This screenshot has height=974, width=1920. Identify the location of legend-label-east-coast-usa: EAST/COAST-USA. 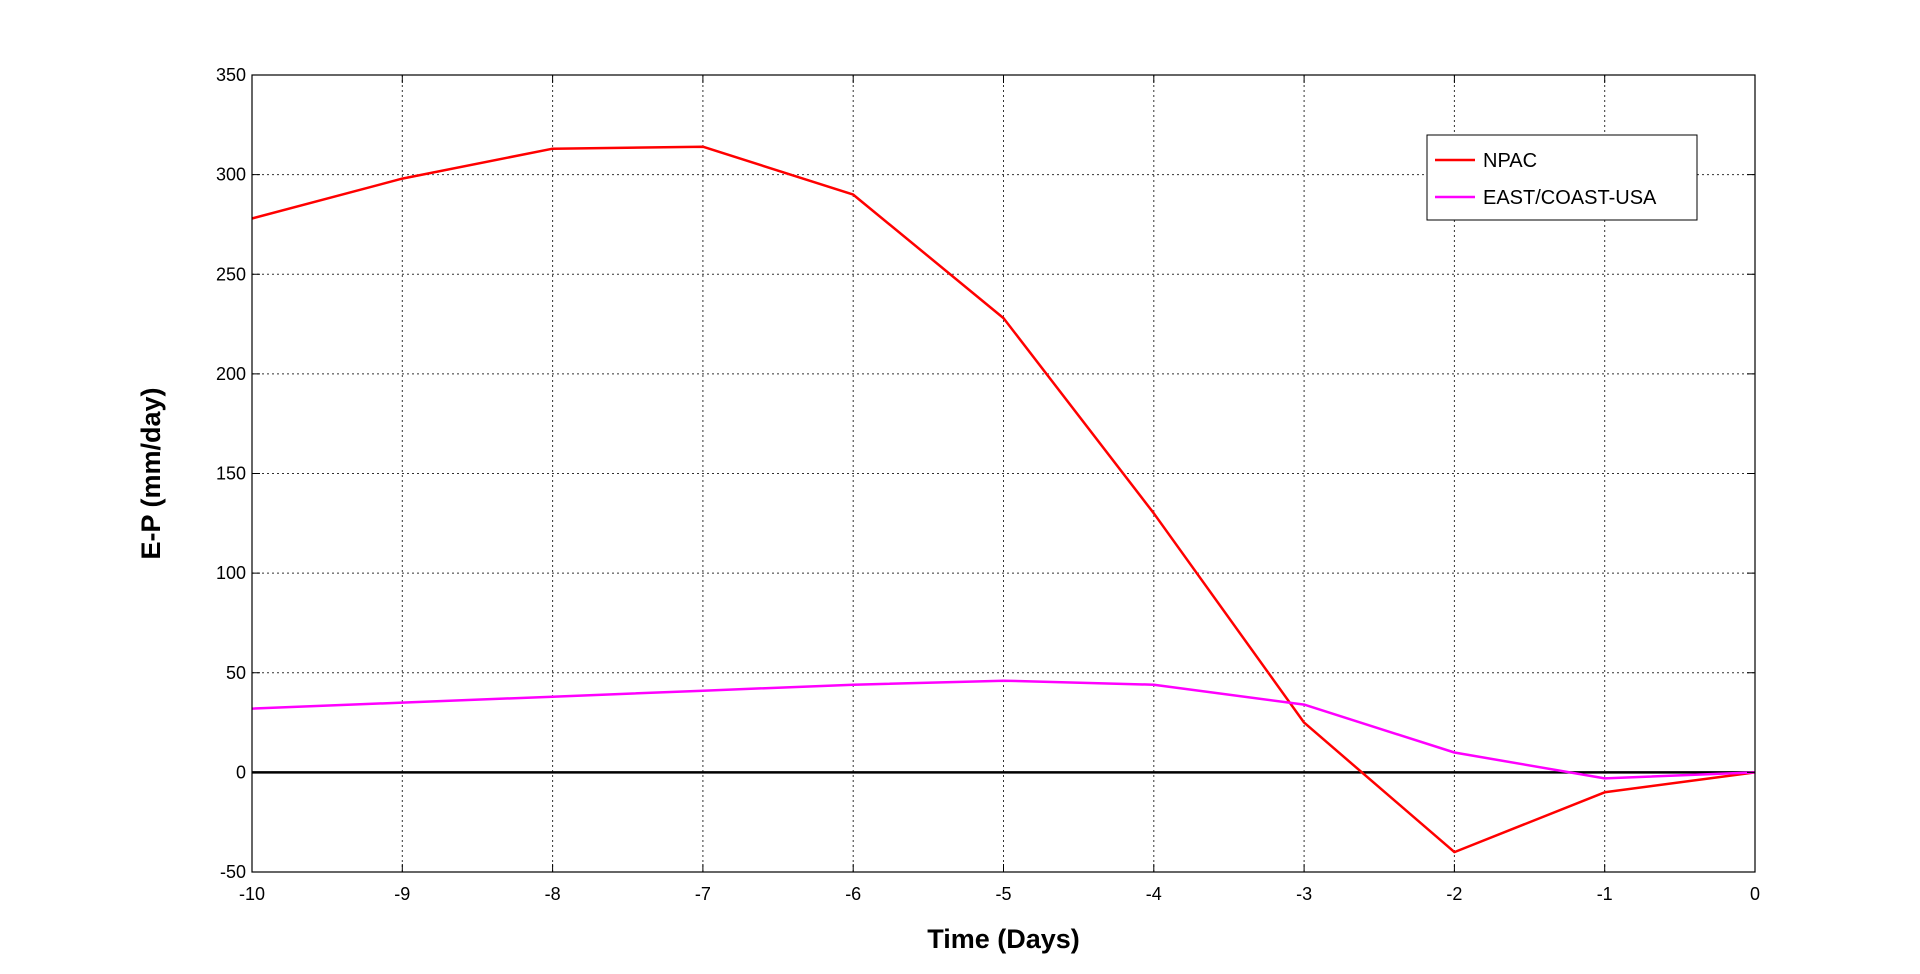
(1570, 198).